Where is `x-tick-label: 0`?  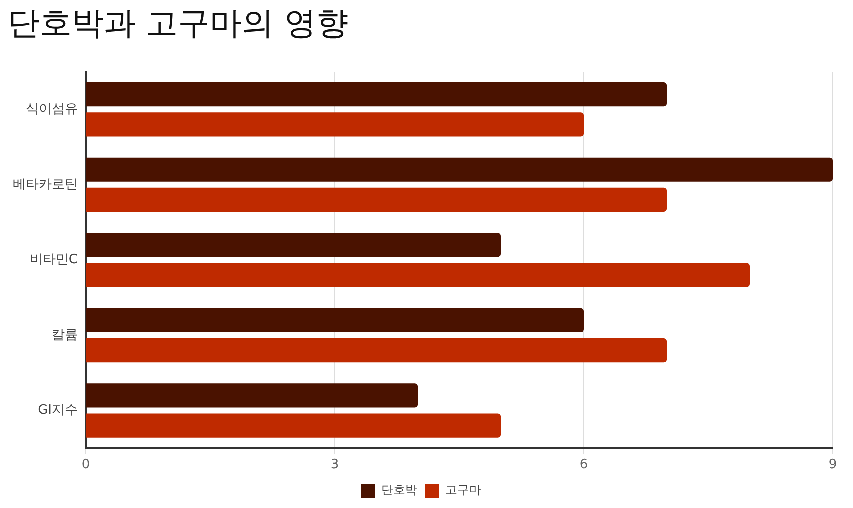 x-tick-label: 0 is located at coordinates (86, 465).